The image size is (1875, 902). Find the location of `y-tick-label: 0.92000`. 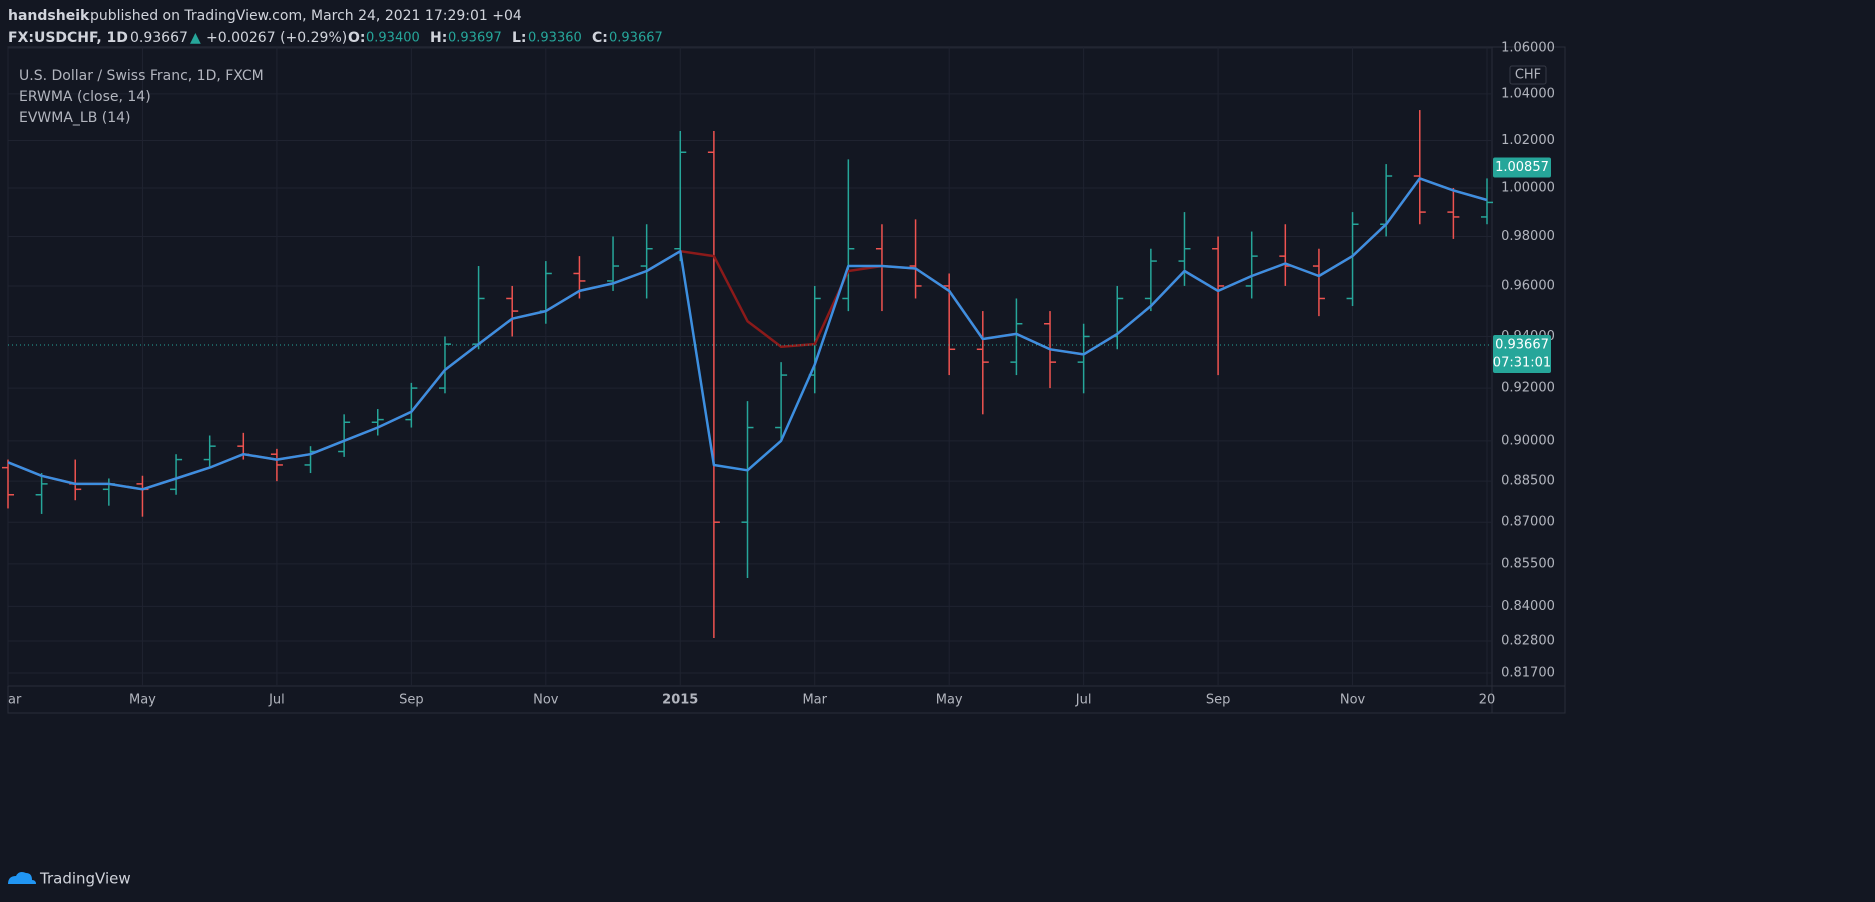

y-tick-label: 0.92000 is located at coordinates (1528, 388).